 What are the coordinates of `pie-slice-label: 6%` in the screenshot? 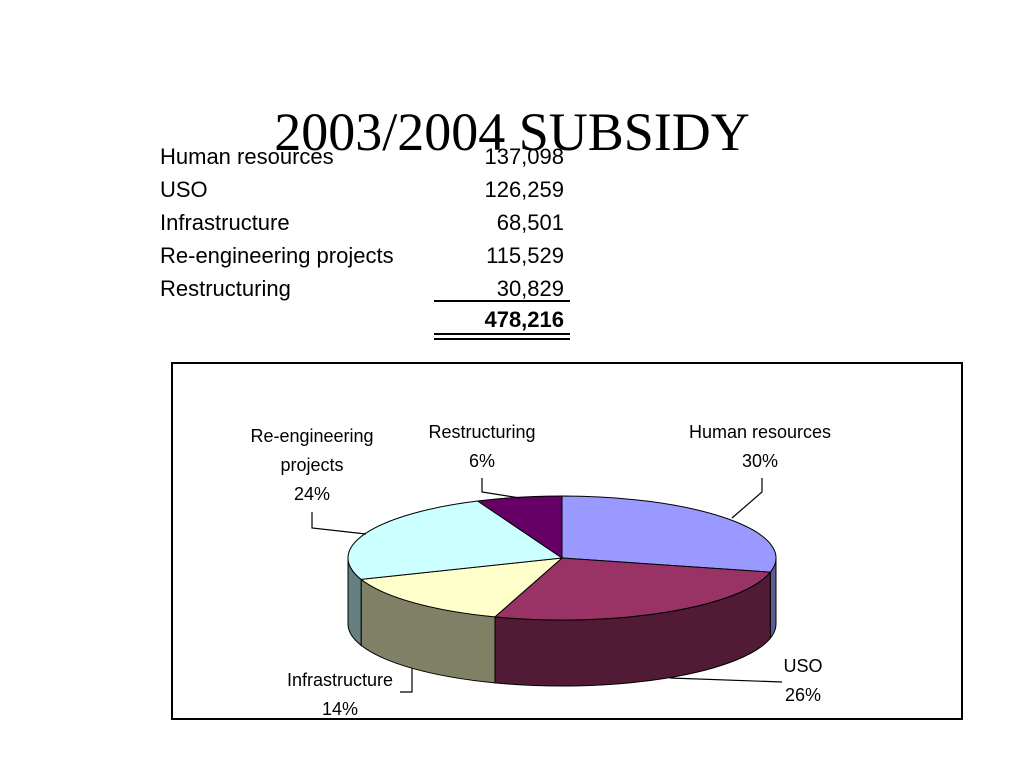 It's located at (482, 461).